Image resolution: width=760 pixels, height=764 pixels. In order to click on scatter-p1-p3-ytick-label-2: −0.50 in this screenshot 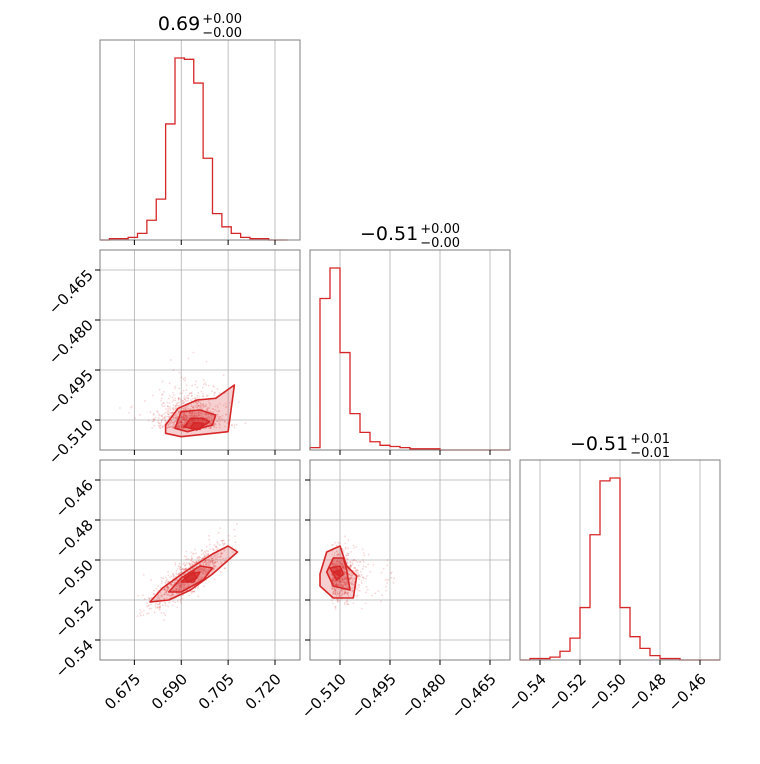, I will do `click(74, 578)`.